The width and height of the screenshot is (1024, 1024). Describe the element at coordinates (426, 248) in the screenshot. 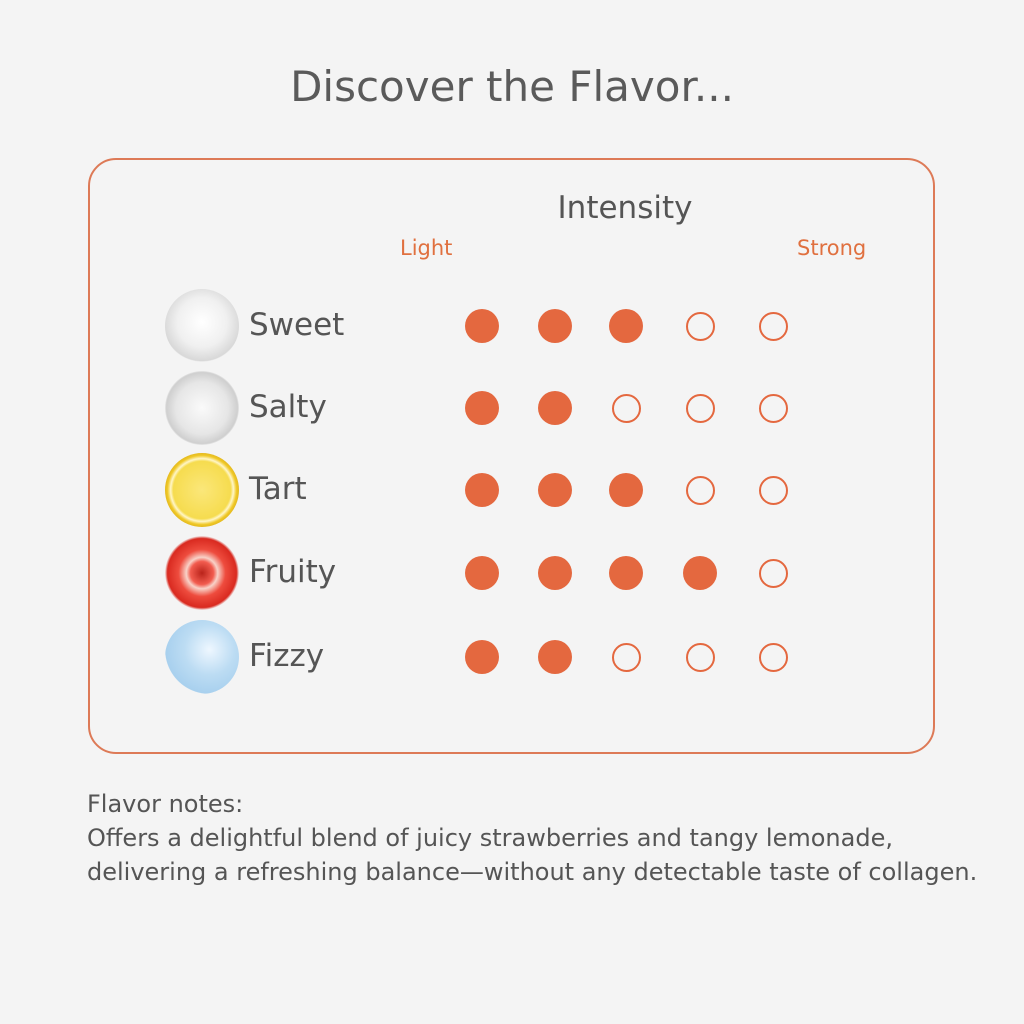

I see `scale-min-label: Light` at that location.